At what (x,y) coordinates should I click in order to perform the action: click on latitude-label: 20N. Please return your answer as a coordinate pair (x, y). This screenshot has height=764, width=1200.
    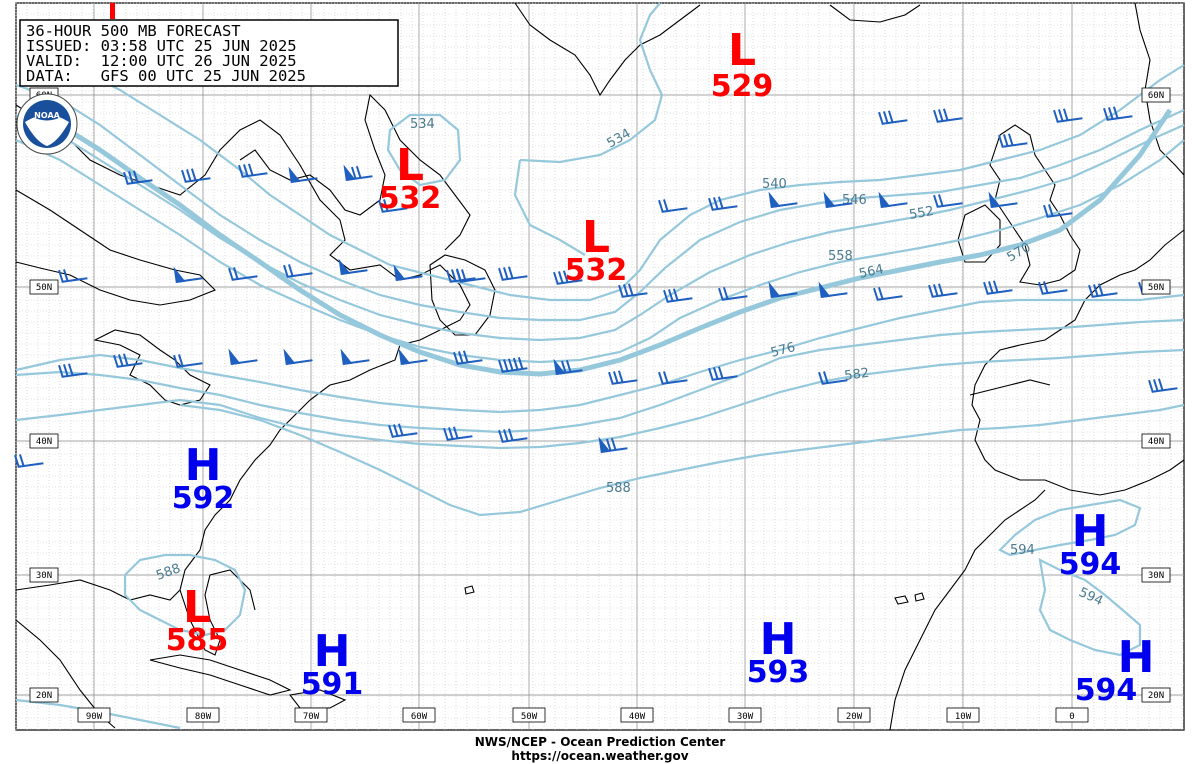
    Looking at the image, I should click on (1156, 696).